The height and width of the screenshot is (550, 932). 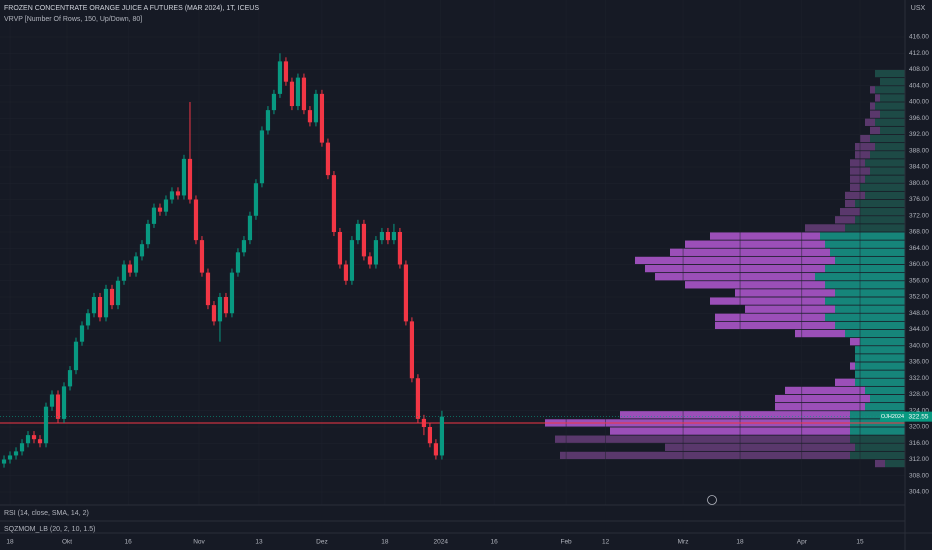 I want to click on y-tick-label: 364.00, so click(x=919, y=248).